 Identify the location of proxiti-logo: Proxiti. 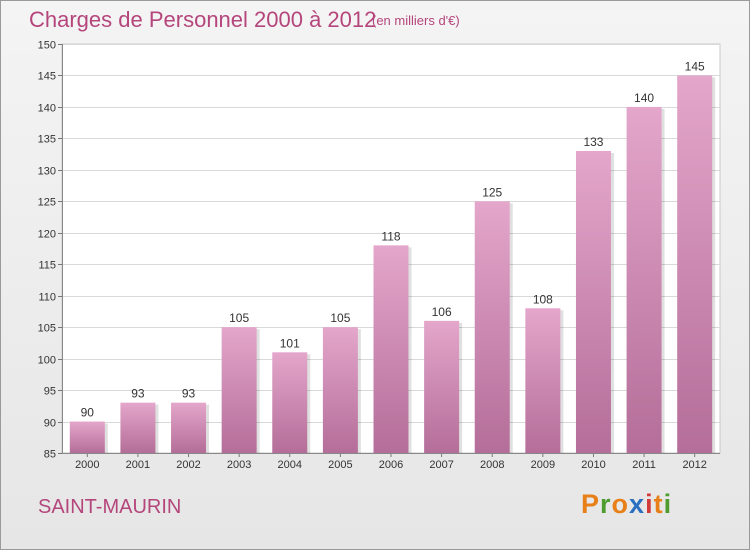
(626, 504).